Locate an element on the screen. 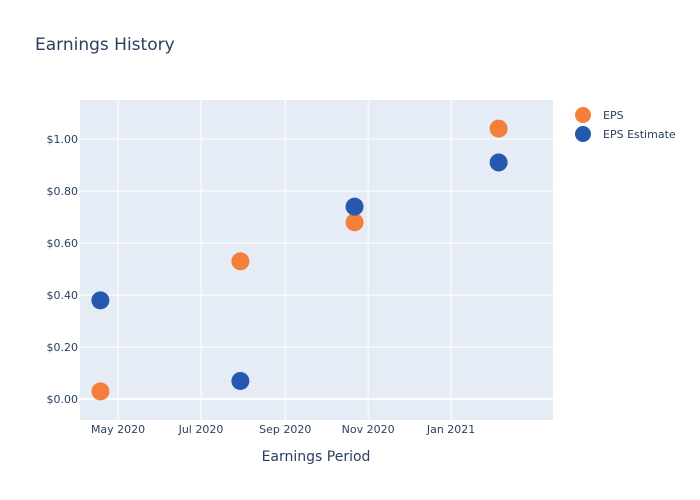  legend: EPS EPS Estimate is located at coordinates (625, 124).